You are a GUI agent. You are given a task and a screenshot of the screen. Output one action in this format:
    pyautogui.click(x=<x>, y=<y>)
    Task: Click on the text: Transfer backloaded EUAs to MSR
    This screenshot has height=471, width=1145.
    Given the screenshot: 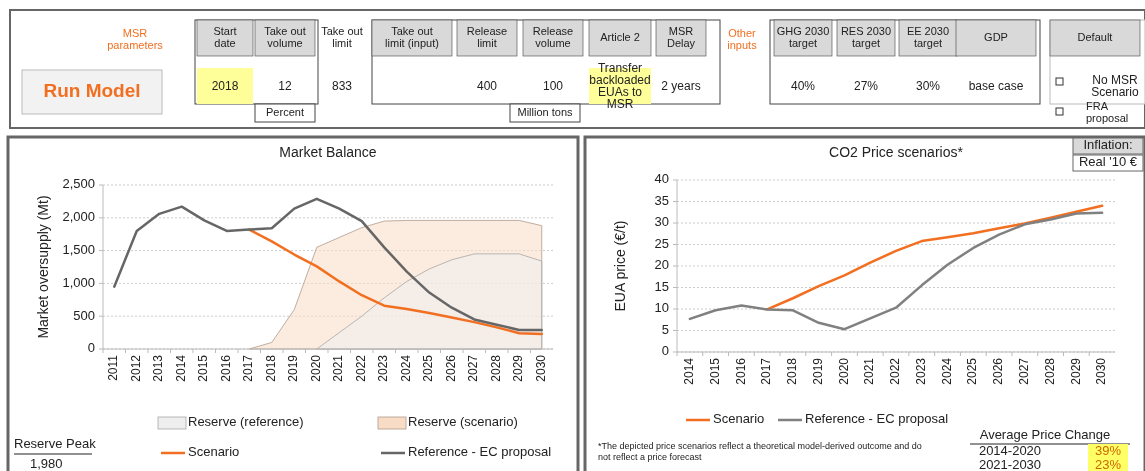 What is the action you would take?
    pyautogui.click(x=620, y=86)
    